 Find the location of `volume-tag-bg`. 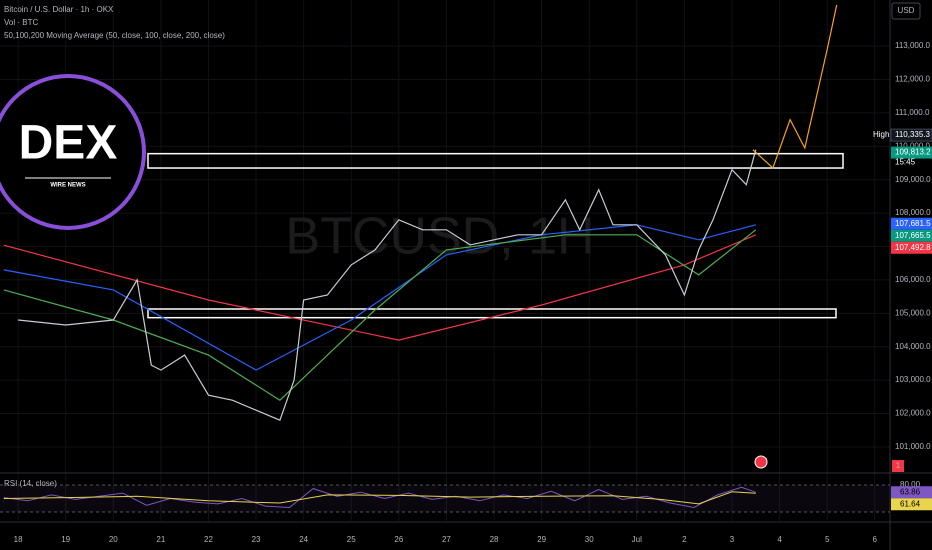

volume-tag-bg is located at coordinates (898, 466).